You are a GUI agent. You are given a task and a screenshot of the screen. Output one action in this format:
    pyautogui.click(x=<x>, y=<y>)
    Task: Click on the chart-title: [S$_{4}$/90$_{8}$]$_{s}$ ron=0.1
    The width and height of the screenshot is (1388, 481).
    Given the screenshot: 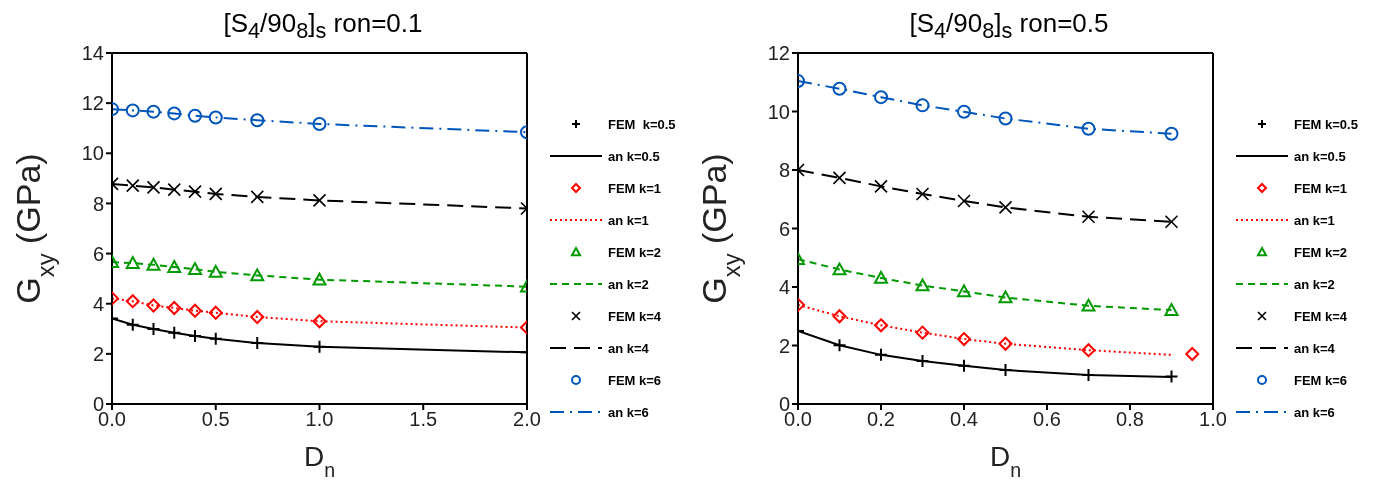 What is the action you would take?
    pyautogui.click(x=323, y=26)
    